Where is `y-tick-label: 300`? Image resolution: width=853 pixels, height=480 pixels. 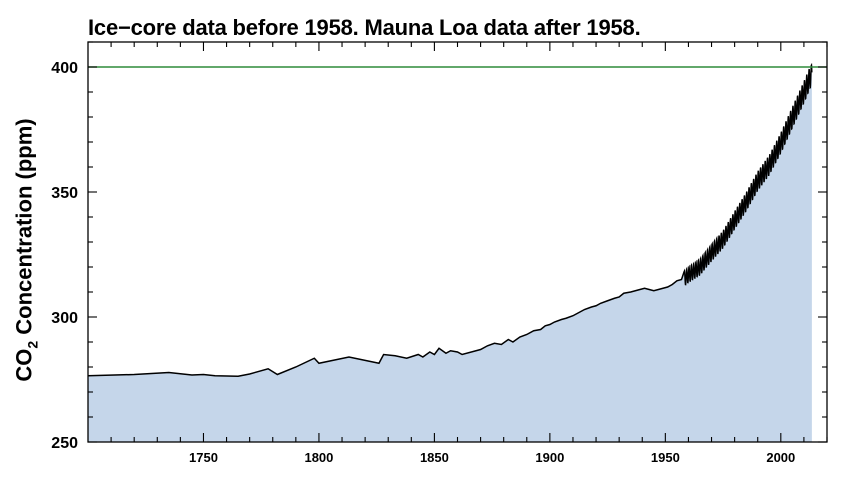
y-tick-label: 300 is located at coordinates (64, 318).